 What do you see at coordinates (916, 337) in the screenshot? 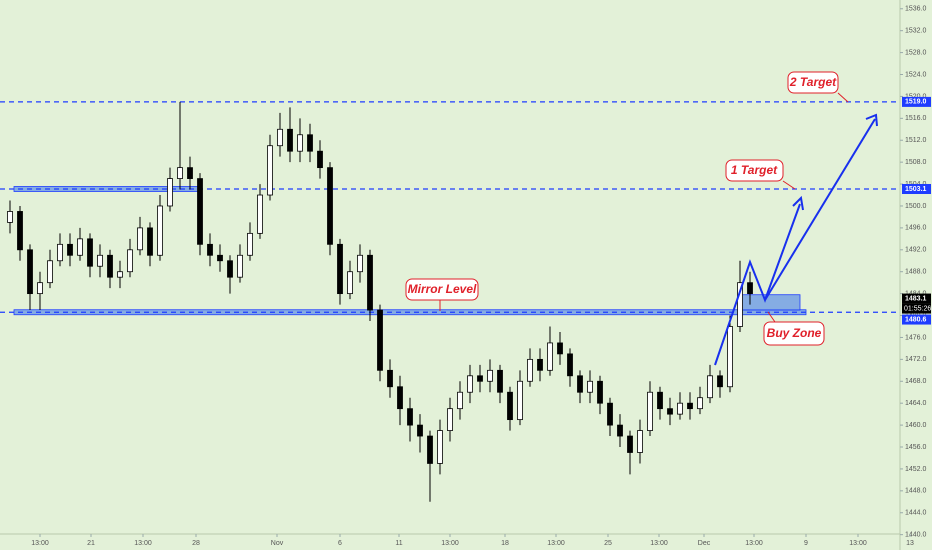
I see `y-tick-label: 1476.0` at bounding box center [916, 337].